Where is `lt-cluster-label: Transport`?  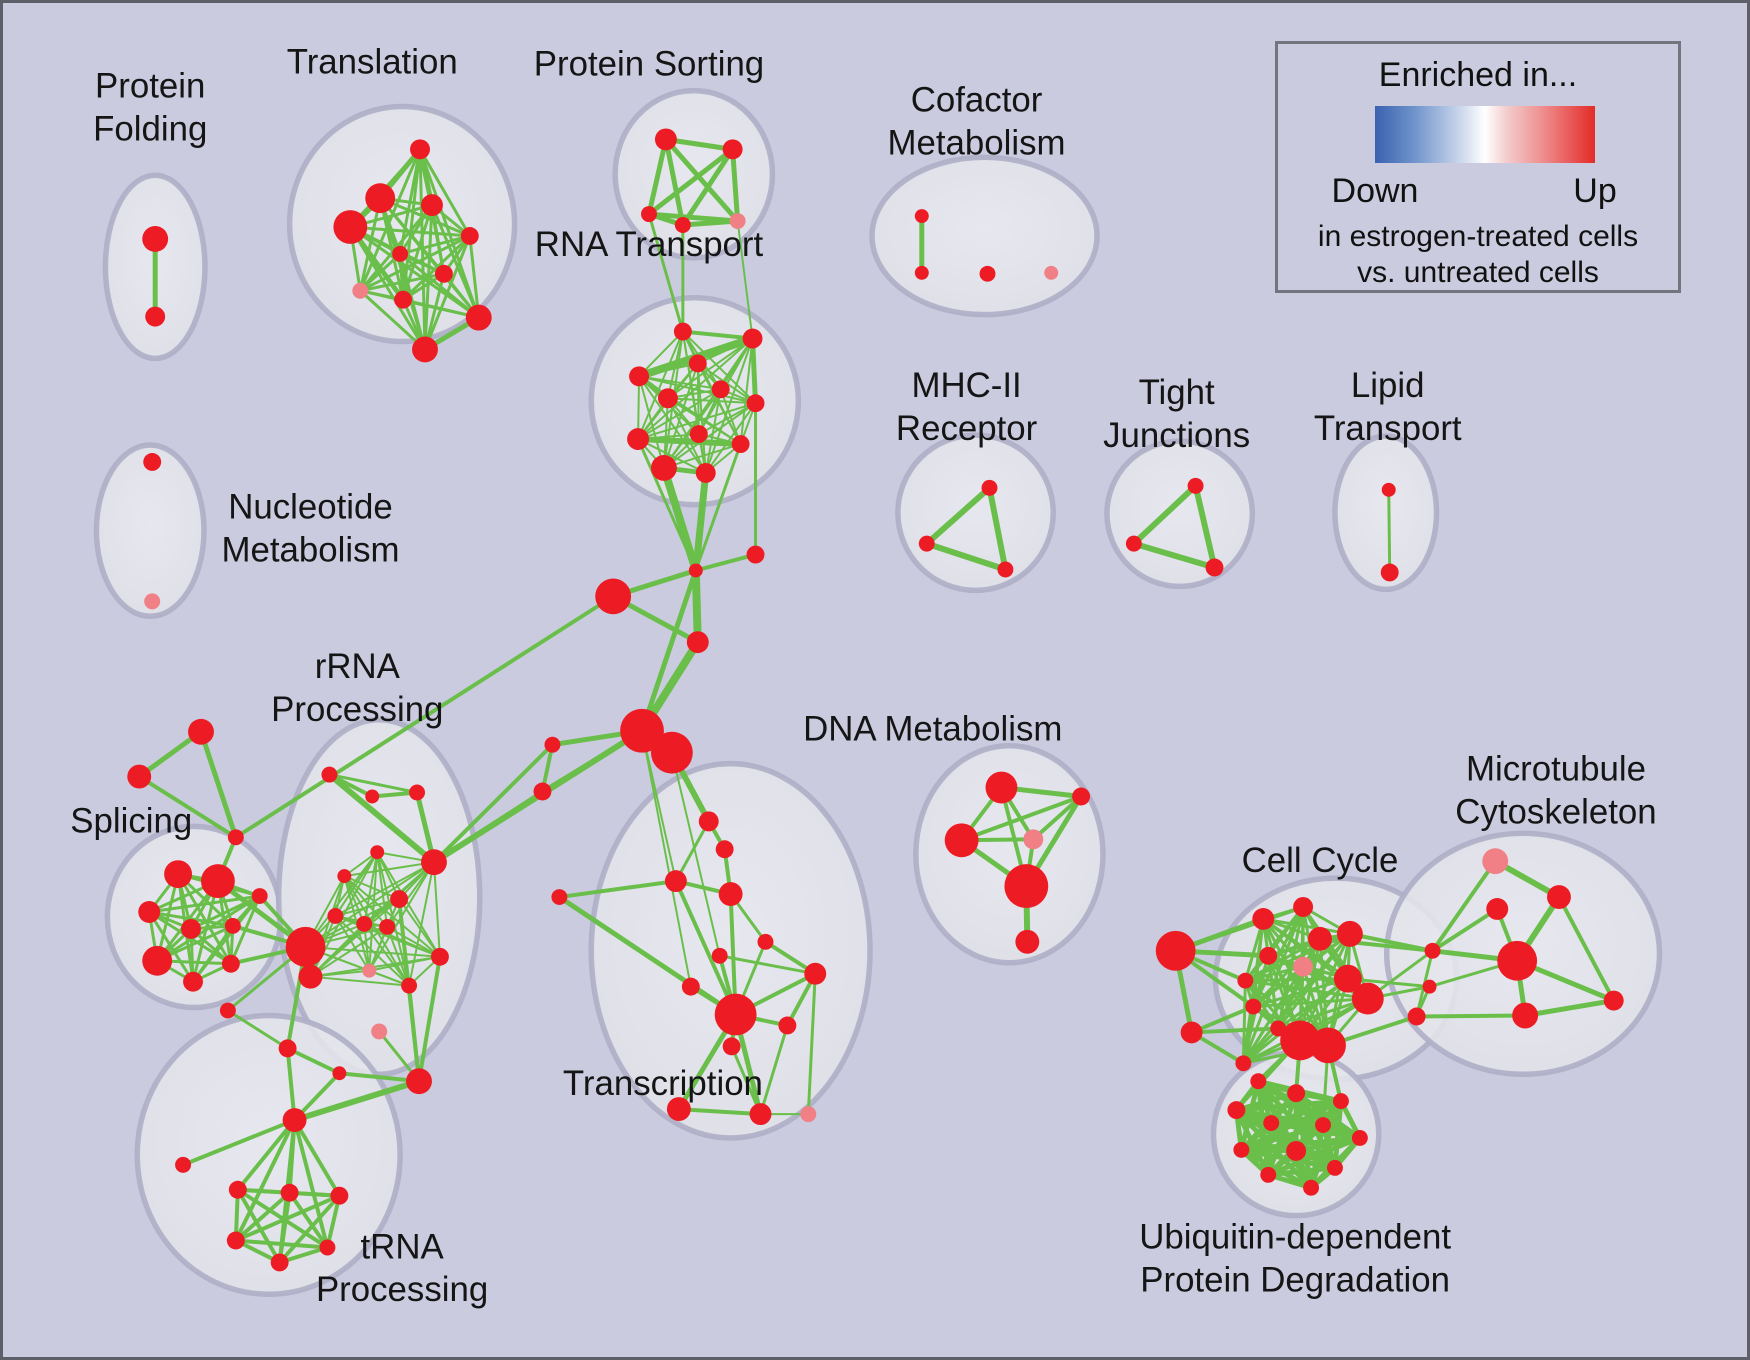
lt-cluster-label: Transport is located at coordinates (1388, 428).